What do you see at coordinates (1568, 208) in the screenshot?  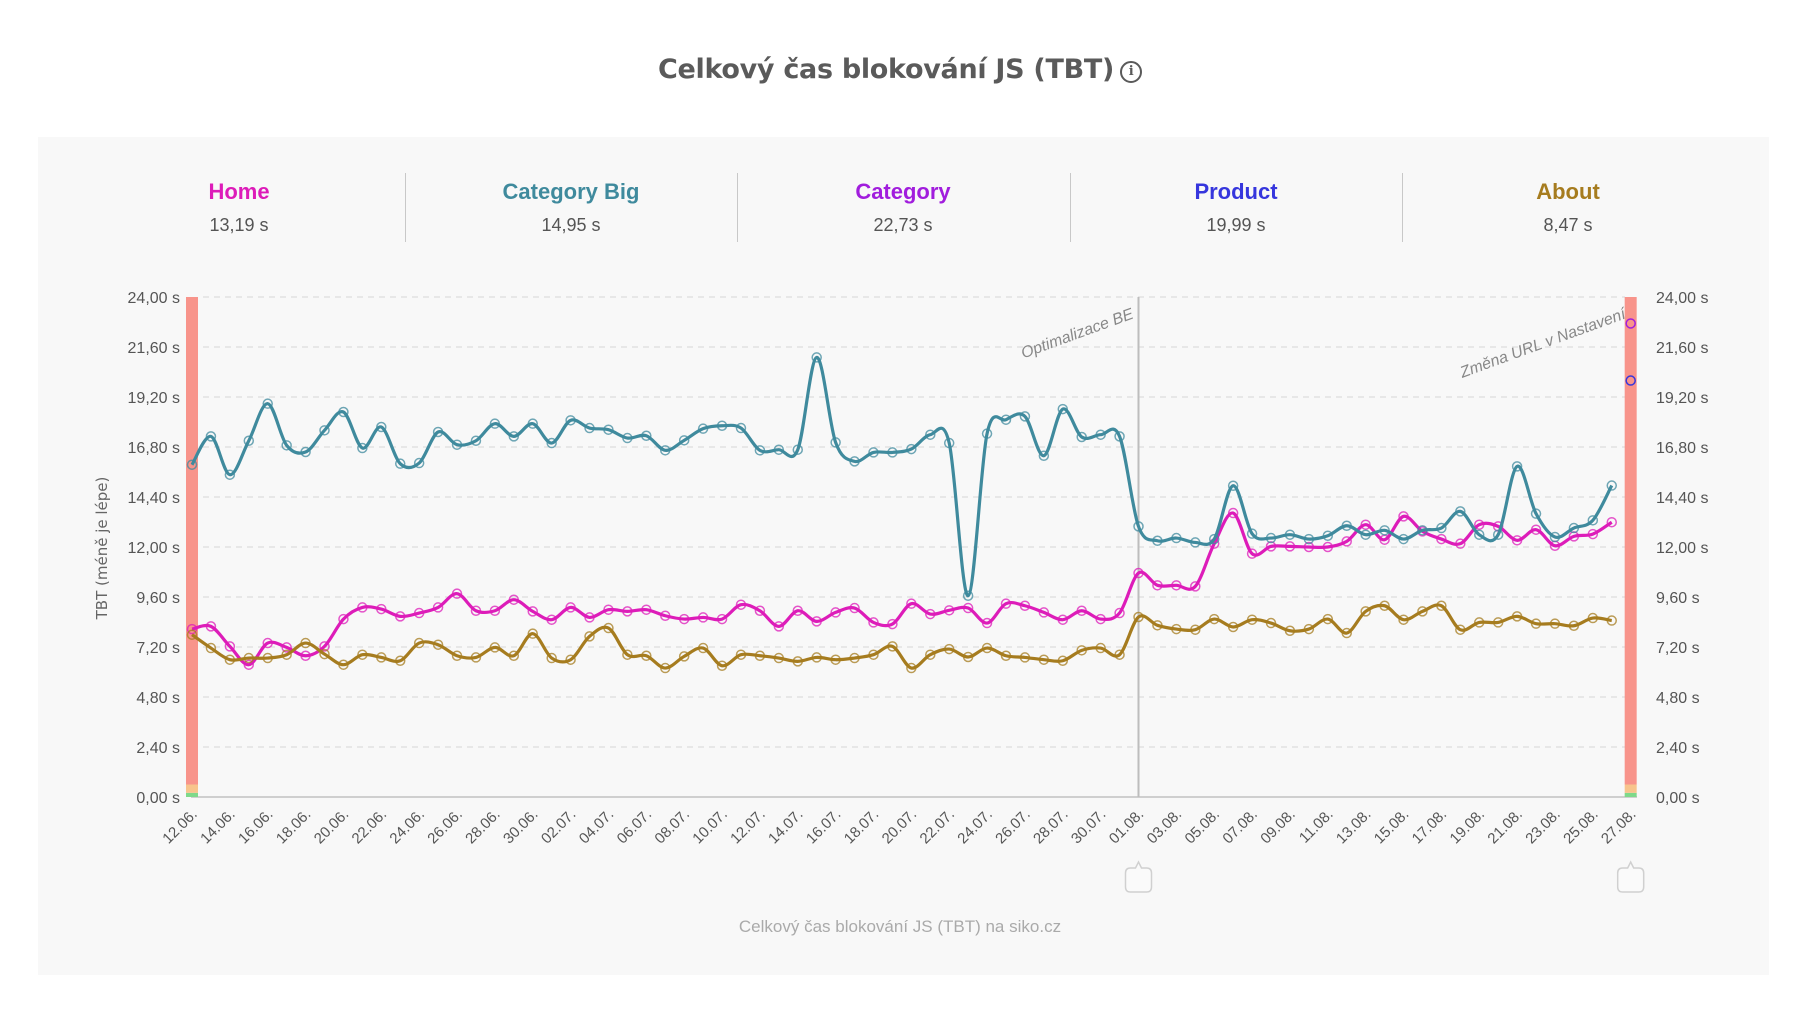 I see `summary-about: About 8,47 s` at bounding box center [1568, 208].